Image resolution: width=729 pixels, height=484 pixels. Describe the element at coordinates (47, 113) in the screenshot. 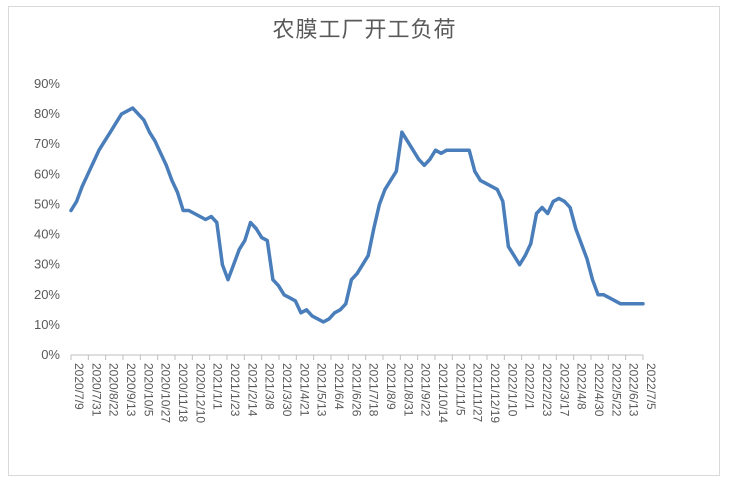

I see `y-tick-label: 80%` at that location.